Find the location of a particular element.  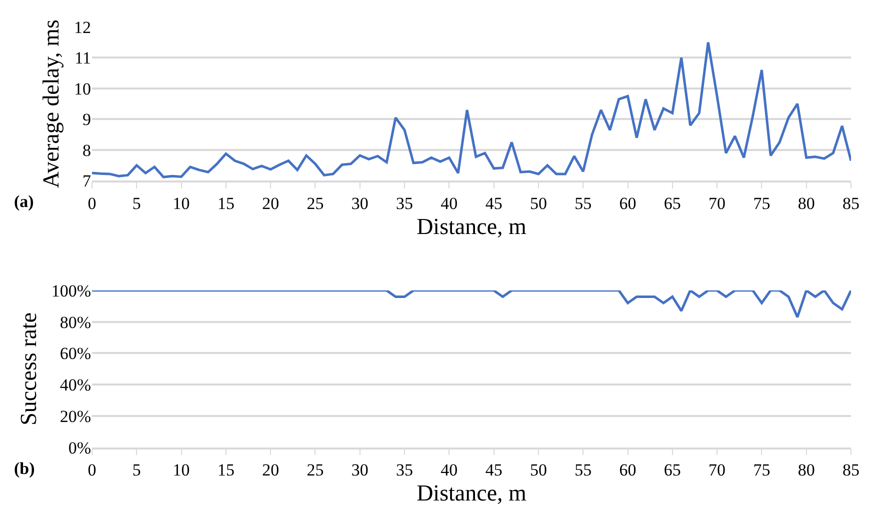

y-tick-label: 9 is located at coordinates (86, 120).